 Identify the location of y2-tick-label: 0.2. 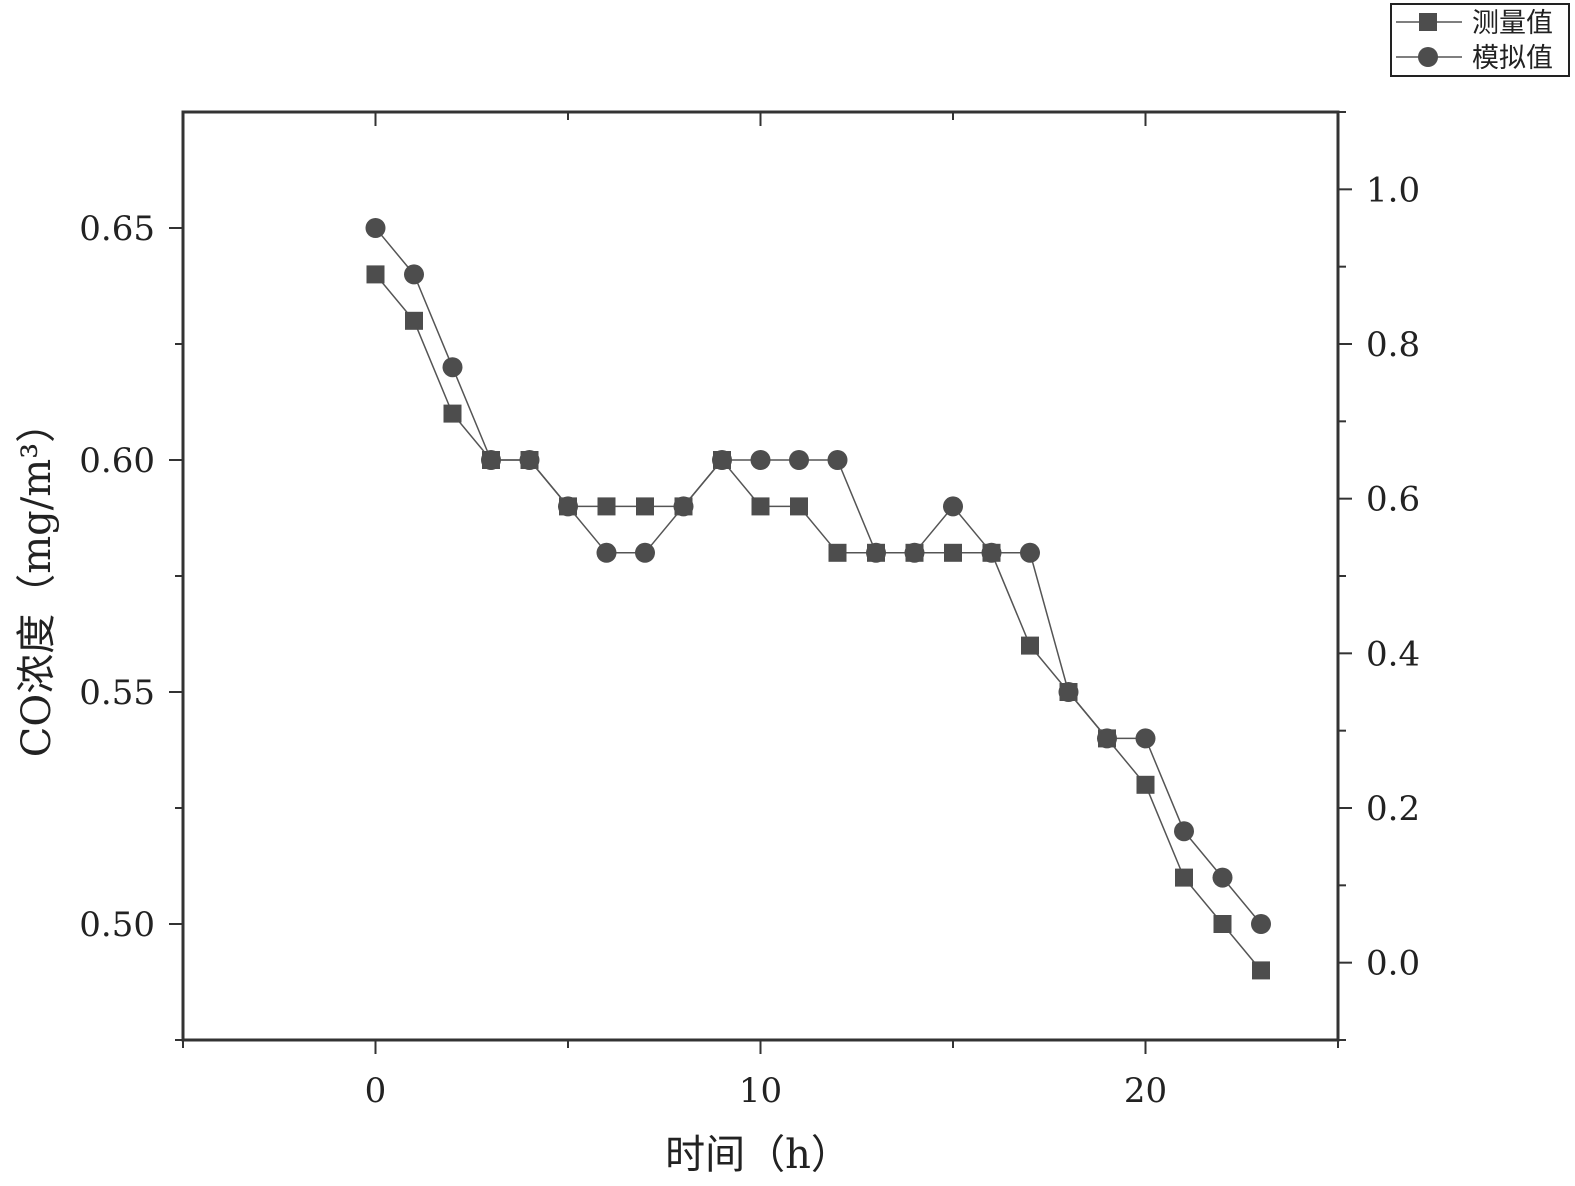
(1393, 809).